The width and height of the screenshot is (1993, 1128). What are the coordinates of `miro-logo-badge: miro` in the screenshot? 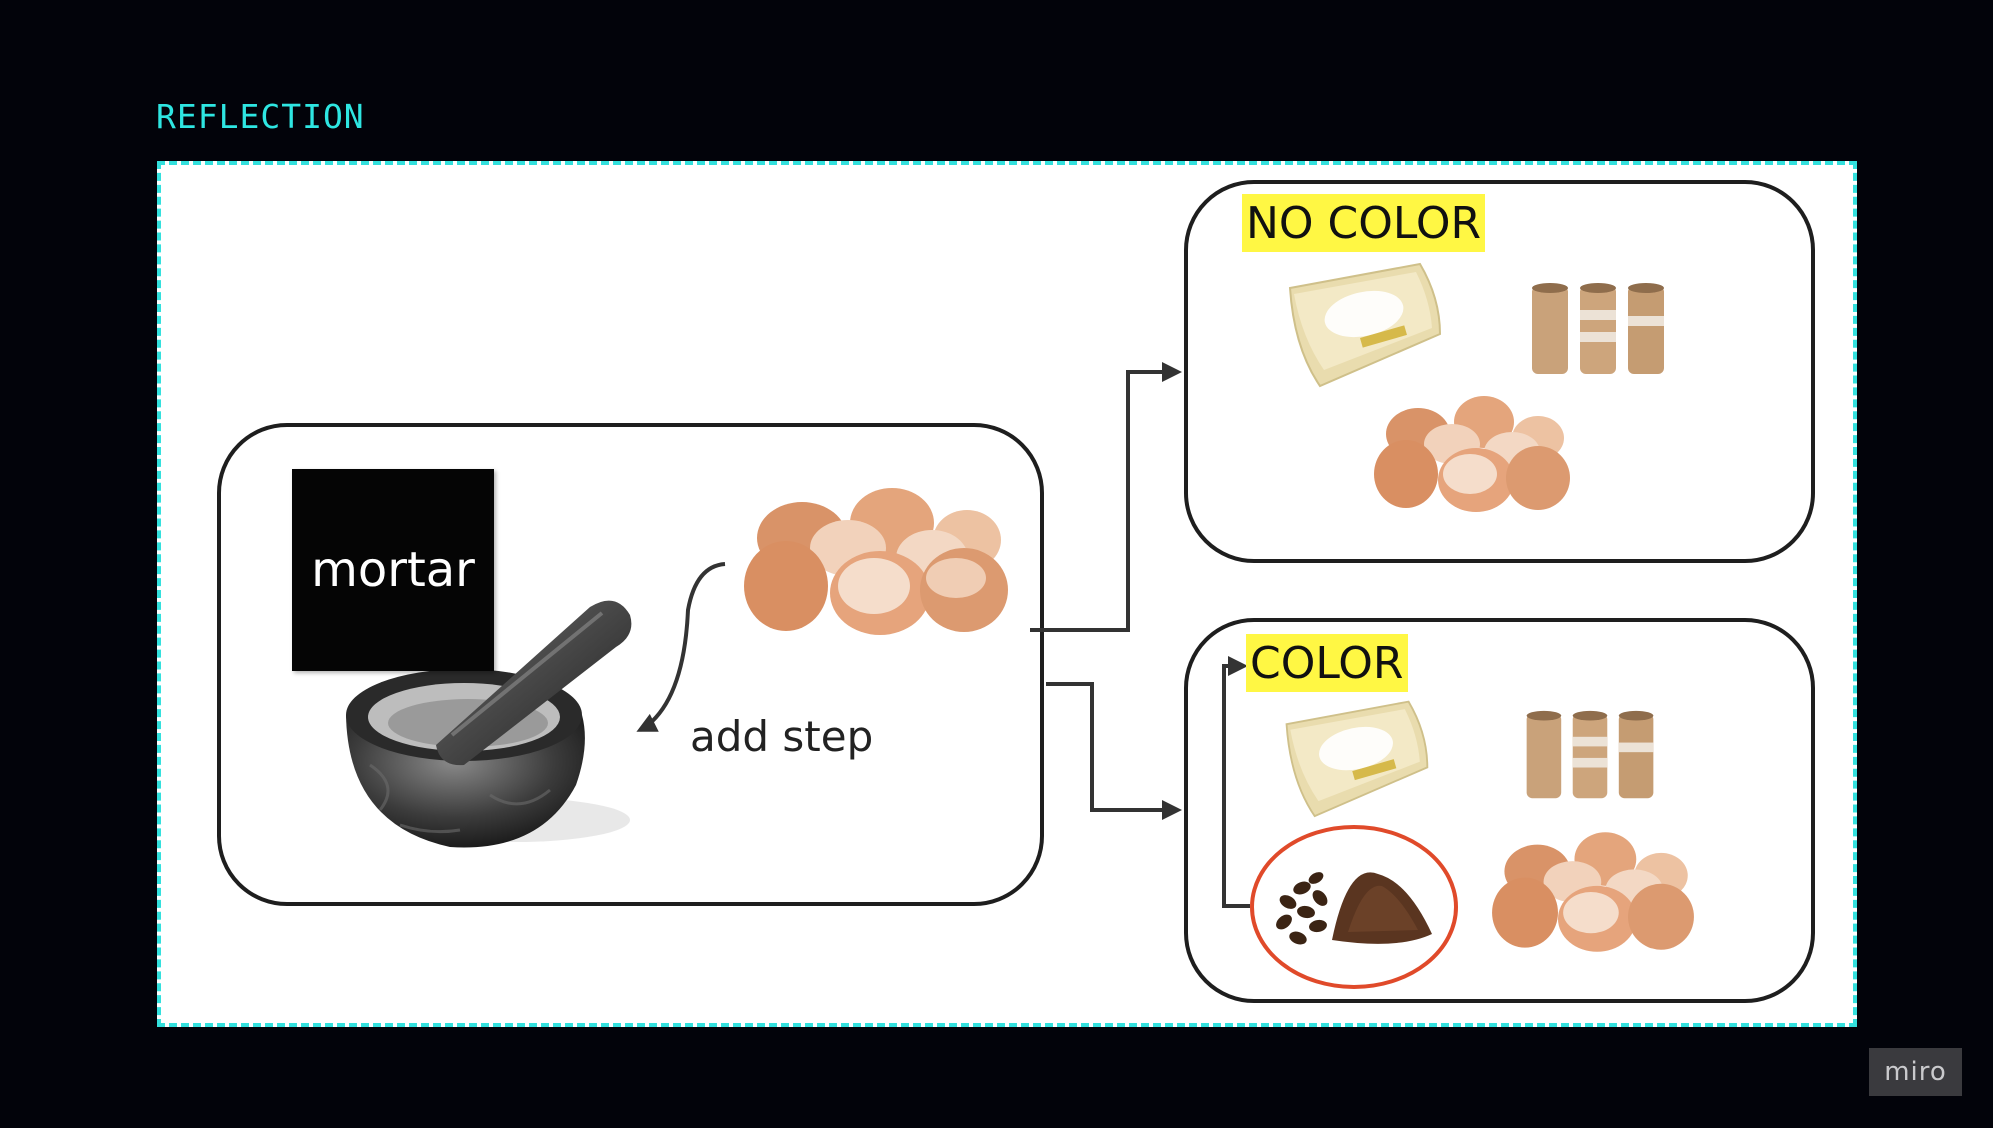 It's located at (1915, 1072).